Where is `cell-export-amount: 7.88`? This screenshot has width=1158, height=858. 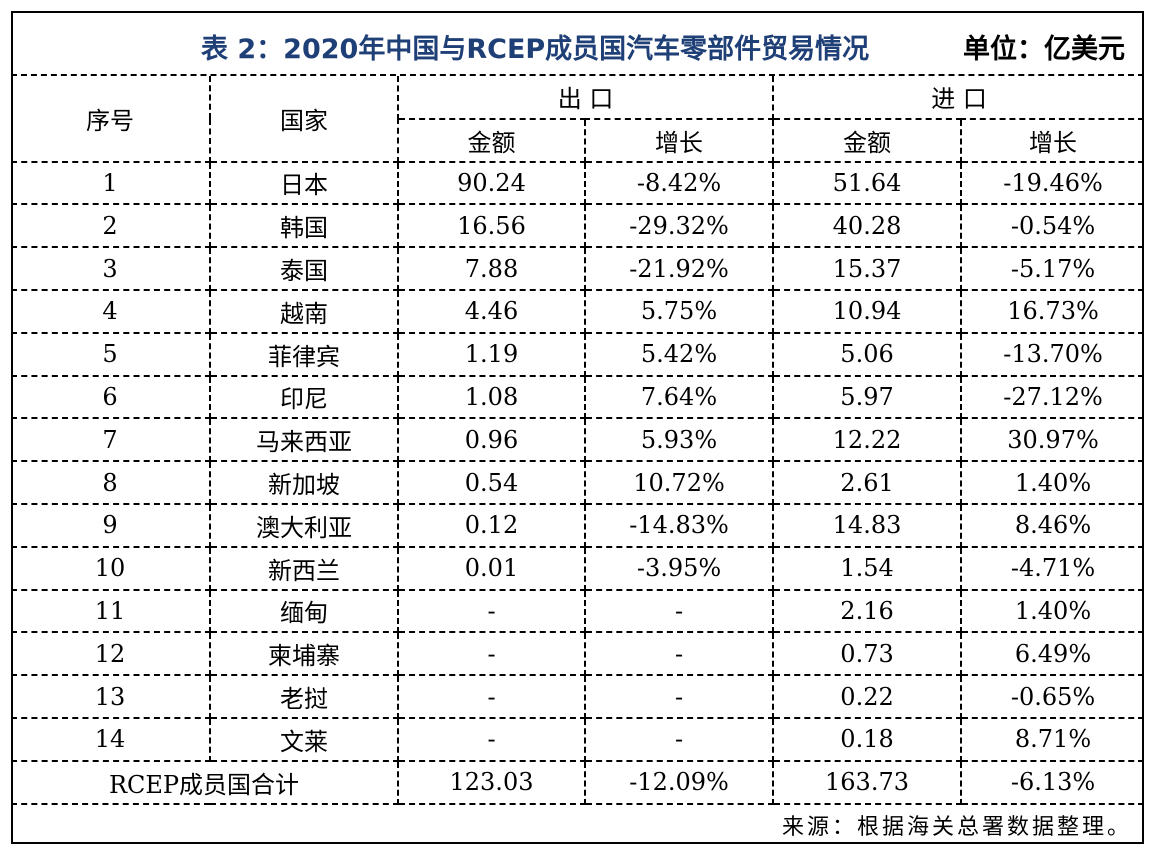
cell-export-amount: 7.88 is located at coordinates (491, 268).